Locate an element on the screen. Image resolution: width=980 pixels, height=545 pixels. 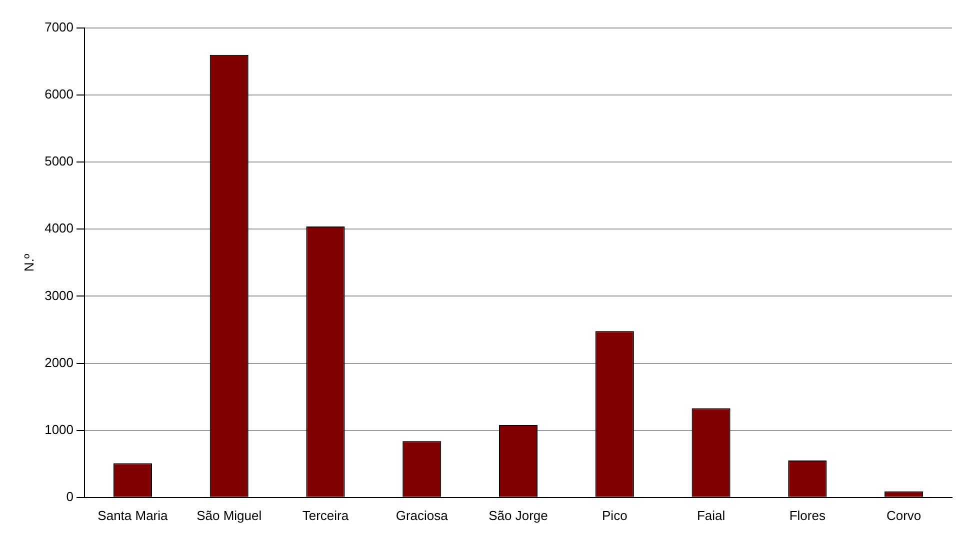
x-tick-label: São Jorge is located at coordinates (518, 515).